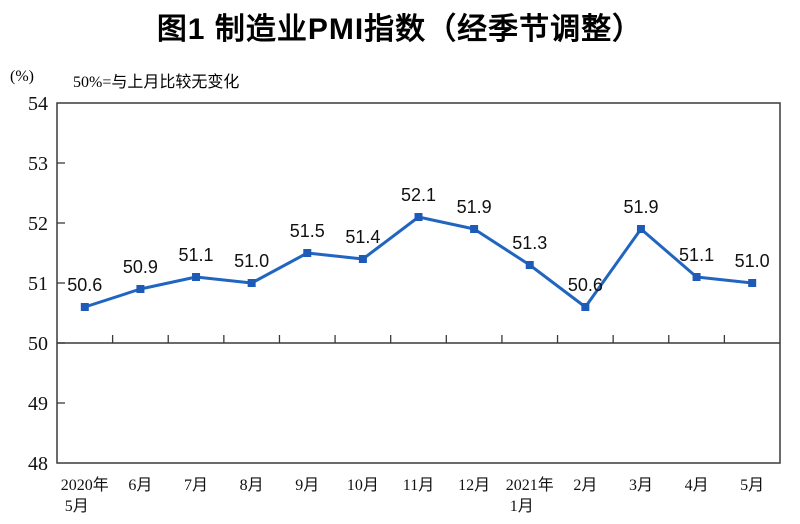 The width and height of the screenshot is (800, 524). I want to click on x-tick-label: 2020年, so click(85, 485).